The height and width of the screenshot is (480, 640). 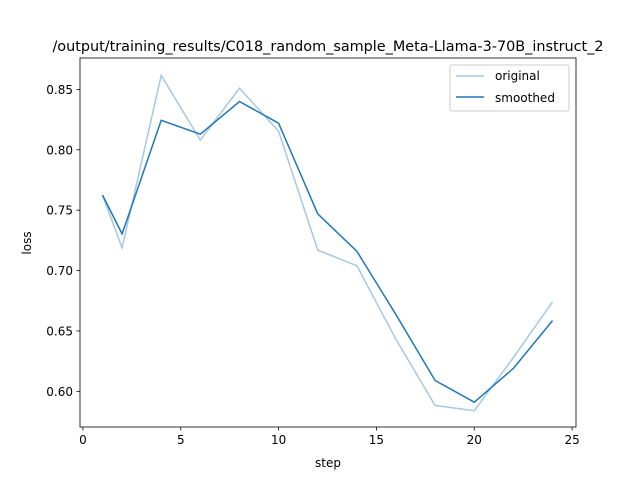 I want to click on x-tick-label: 20, so click(x=474, y=440).